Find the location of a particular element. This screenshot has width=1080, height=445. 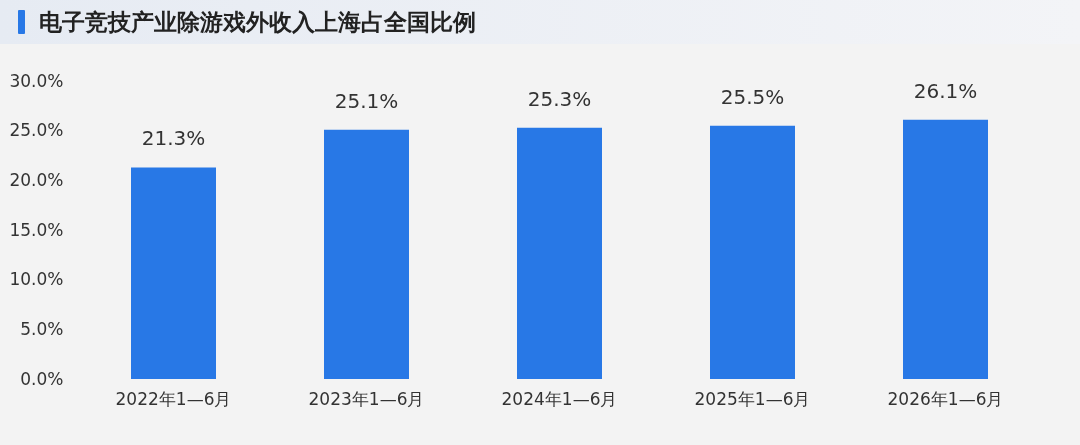

y-tick-label: 5.0% is located at coordinates (42, 328).